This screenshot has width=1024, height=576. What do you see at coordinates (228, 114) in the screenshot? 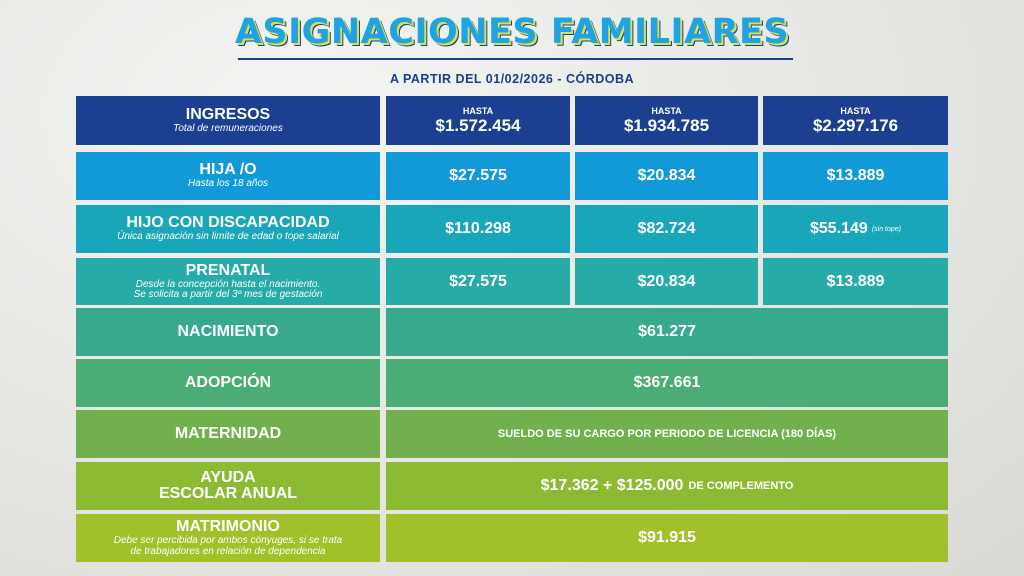
I see `ingresos-label: INGRESOS` at bounding box center [228, 114].